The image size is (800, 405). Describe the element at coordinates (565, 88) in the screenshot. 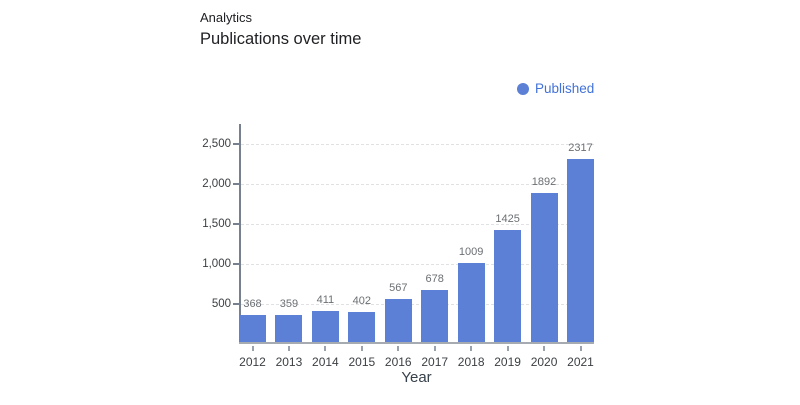

I see `legend-label: Published` at that location.